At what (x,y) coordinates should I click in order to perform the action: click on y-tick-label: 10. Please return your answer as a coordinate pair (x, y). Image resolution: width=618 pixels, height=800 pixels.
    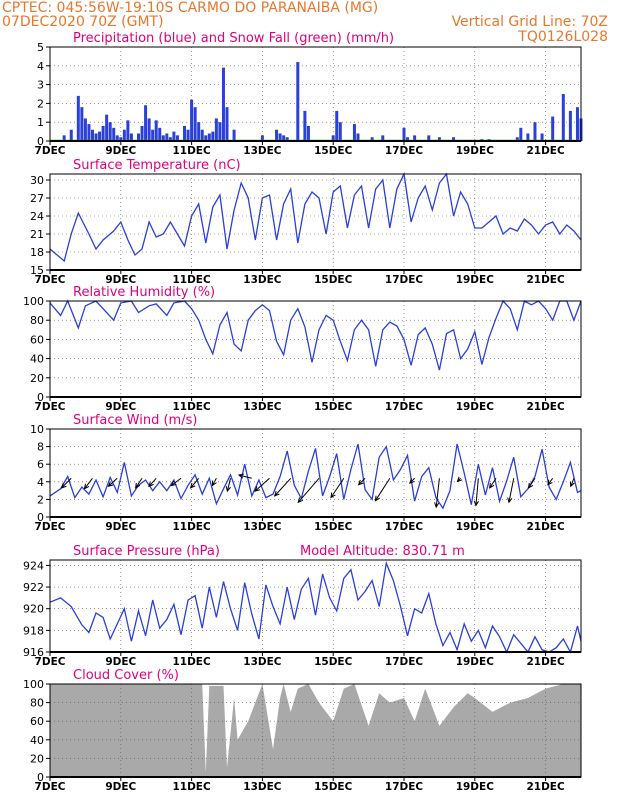
    Looking at the image, I should click on (37, 429).